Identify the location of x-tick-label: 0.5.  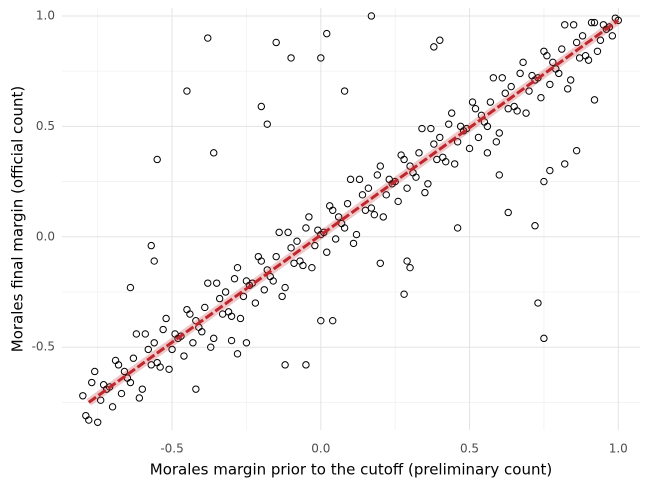
(469, 449).